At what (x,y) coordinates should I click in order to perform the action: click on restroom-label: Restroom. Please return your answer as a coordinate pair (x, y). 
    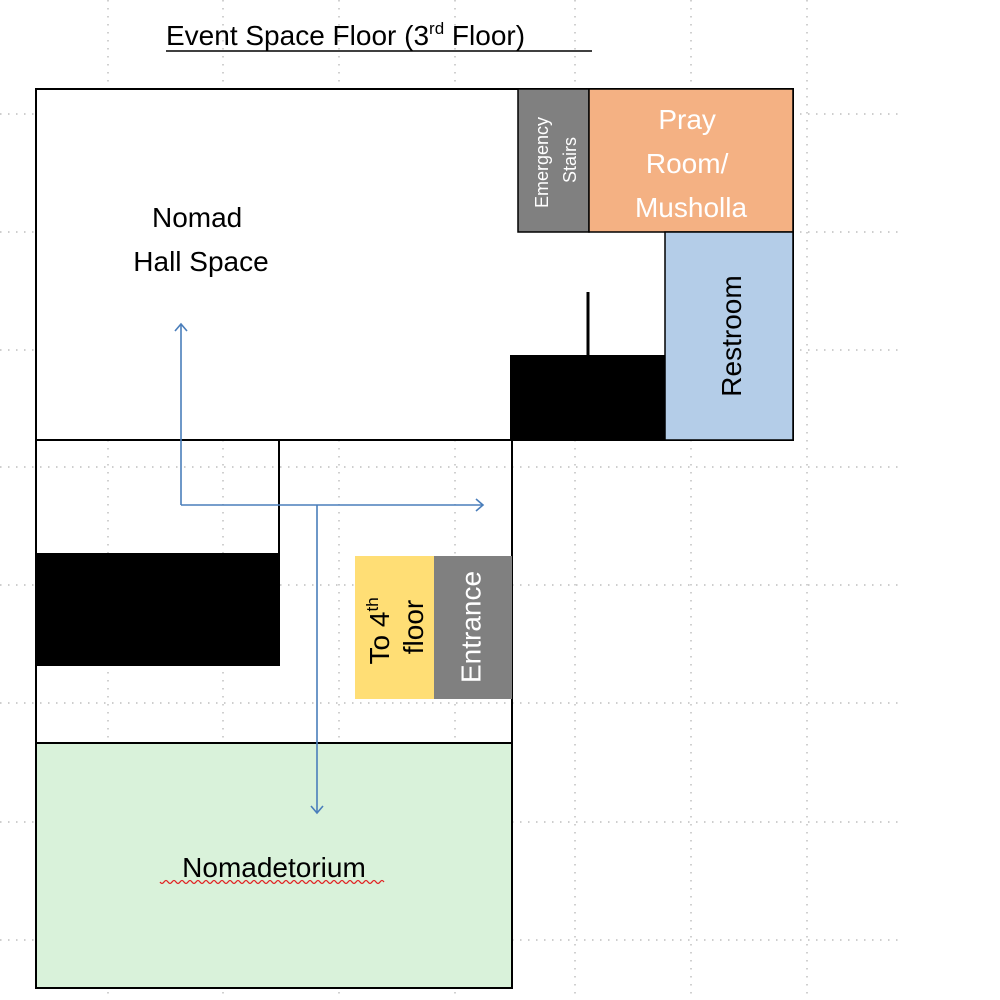
    Looking at the image, I should click on (731, 335).